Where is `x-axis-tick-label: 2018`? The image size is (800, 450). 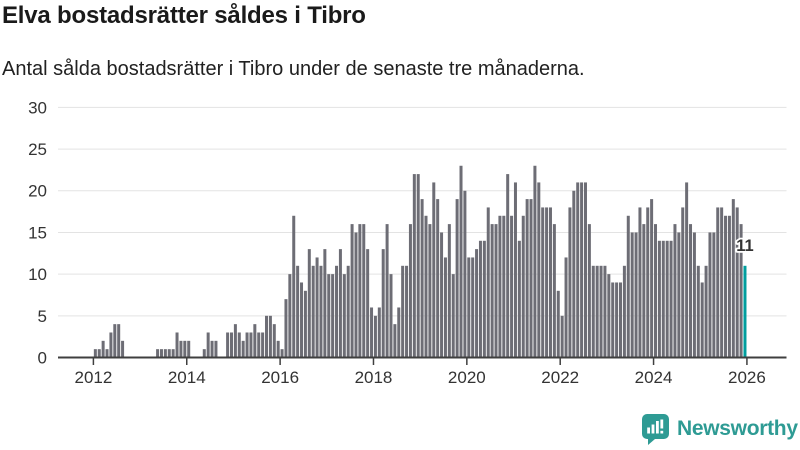
x-axis-tick-label: 2018 is located at coordinates (374, 377).